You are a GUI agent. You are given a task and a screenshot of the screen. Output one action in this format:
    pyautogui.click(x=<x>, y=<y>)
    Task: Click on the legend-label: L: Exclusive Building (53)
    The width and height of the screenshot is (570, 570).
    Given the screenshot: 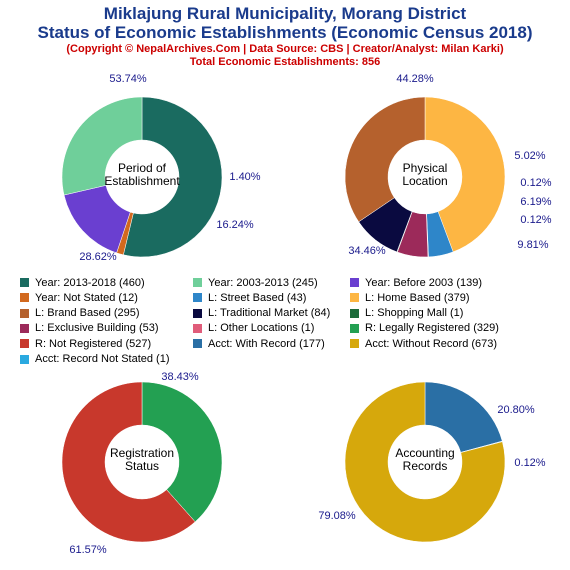 What is the action you would take?
    pyautogui.click(x=97, y=328)
    